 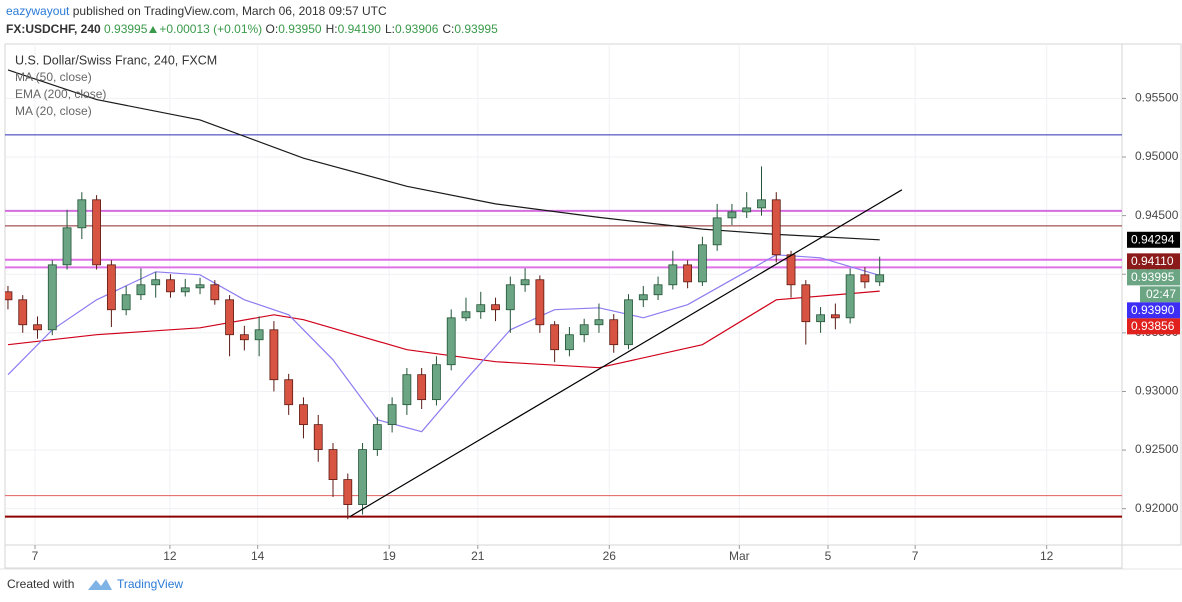 I want to click on time-axis, so click(x=563, y=556).